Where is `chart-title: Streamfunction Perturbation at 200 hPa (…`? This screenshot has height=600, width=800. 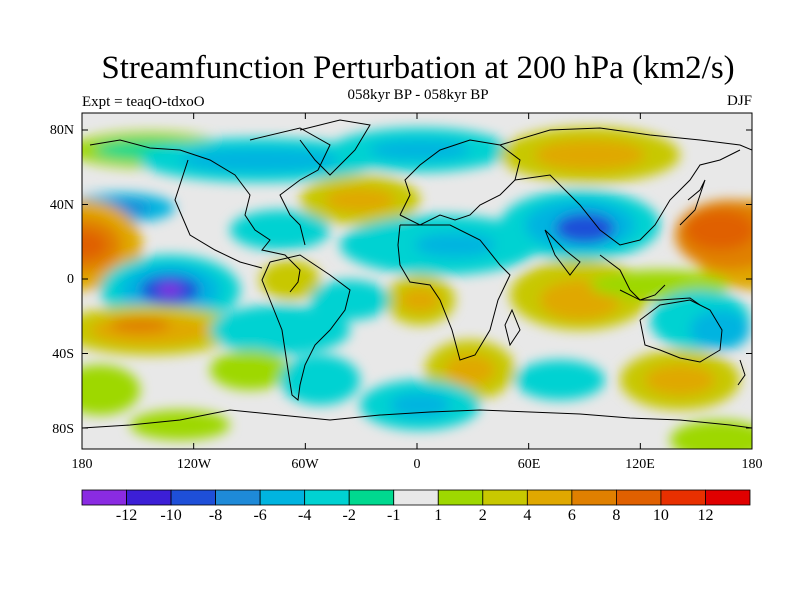 chart-title: Streamfunction Perturbation at 200 hPa (… is located at coordinates (418, 68).